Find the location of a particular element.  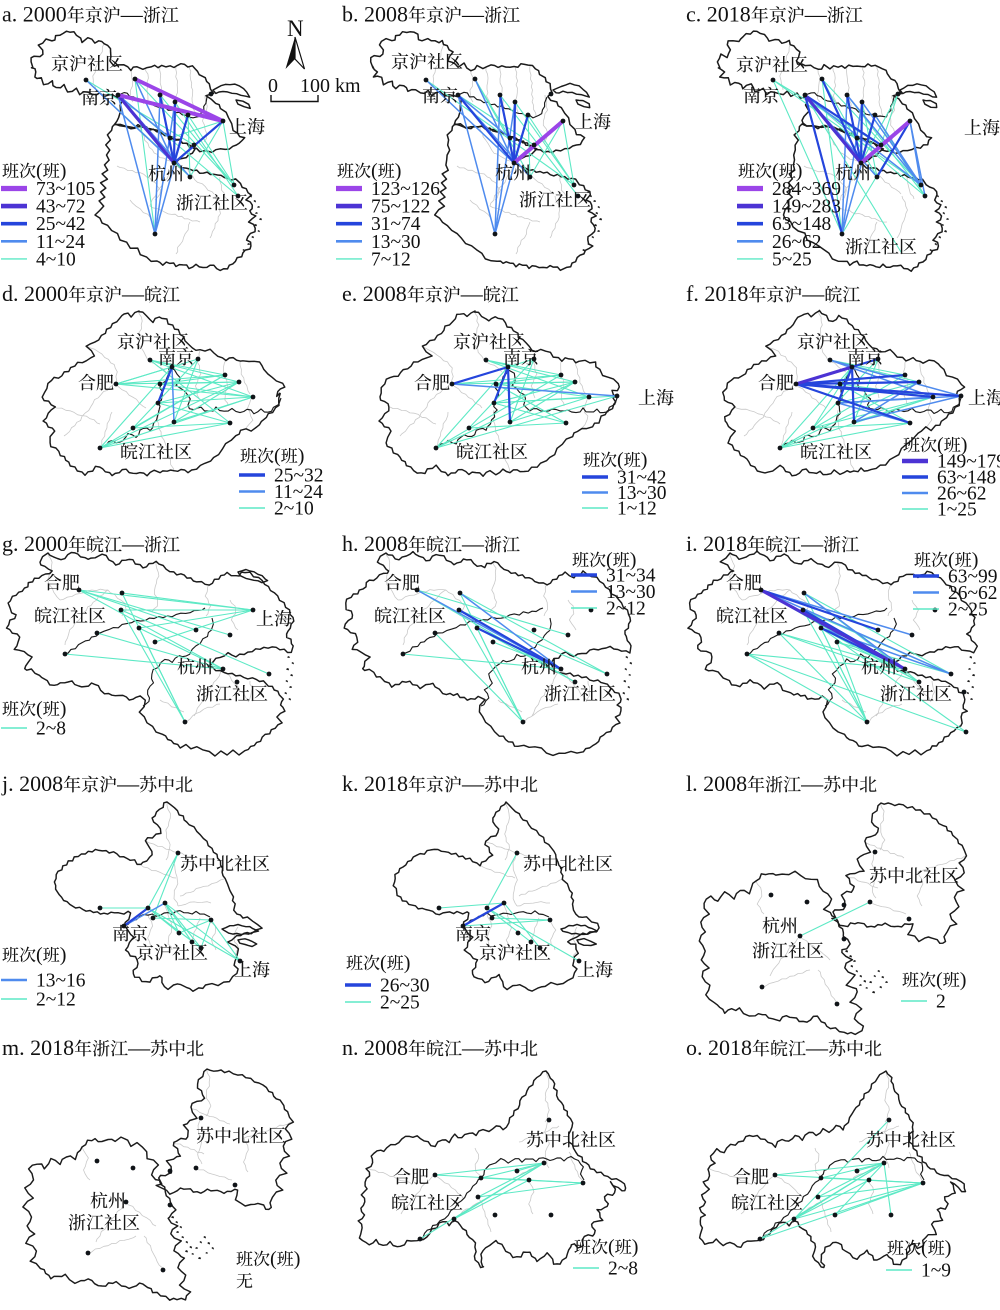

svg-text: 73~105 is located at coordinates (65, 189).